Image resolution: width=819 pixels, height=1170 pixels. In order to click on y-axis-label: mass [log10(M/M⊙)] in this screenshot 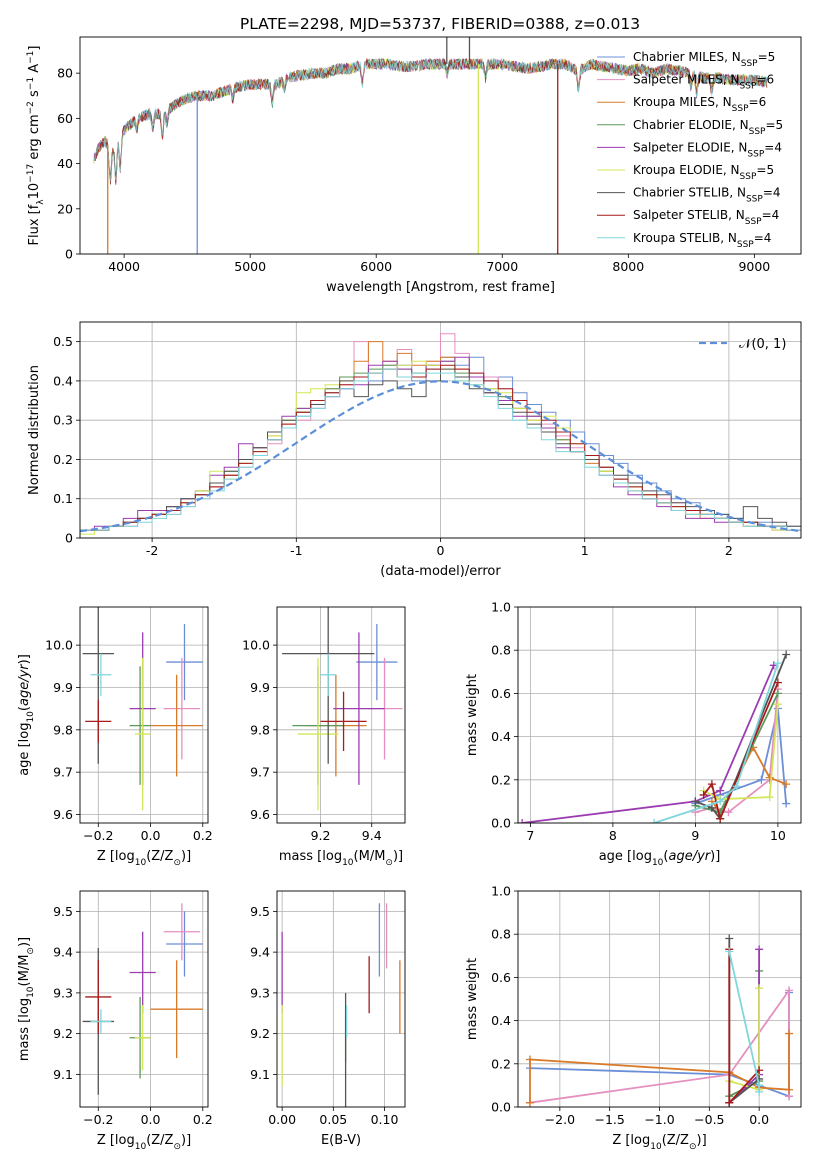, I will do `click(26, 999)`.